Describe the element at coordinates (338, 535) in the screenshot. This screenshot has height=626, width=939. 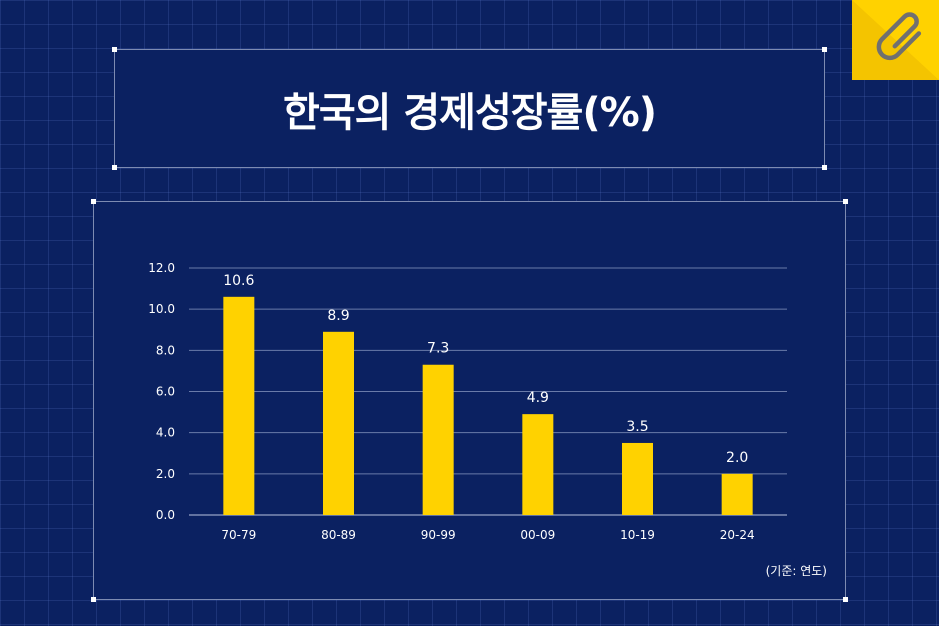
I see `x-tick-label: 80-89` at that location.